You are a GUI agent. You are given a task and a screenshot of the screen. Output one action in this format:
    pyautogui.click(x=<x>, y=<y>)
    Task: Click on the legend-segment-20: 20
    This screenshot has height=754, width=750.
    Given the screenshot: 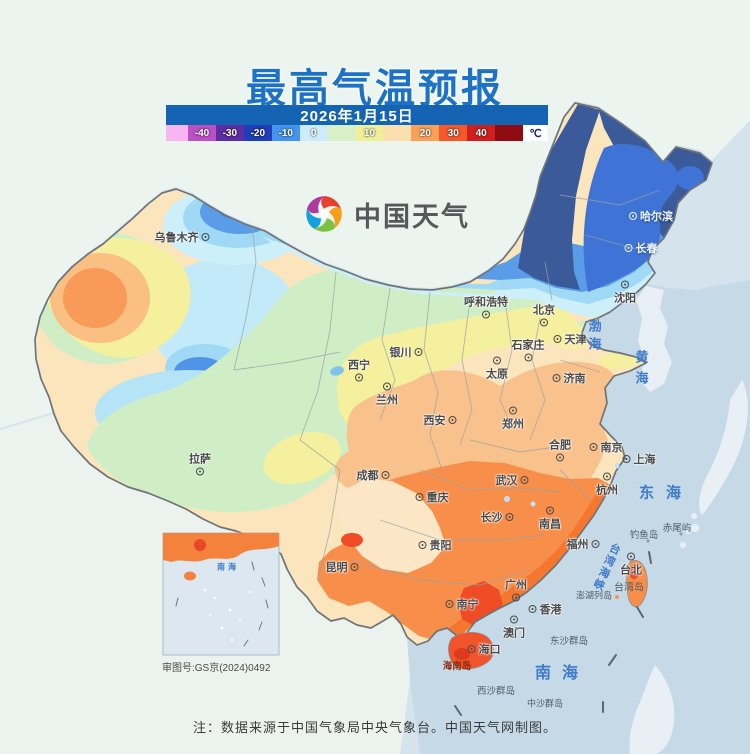 What is the action you would take?
    pyautogui.click(x=425, y=133)
    